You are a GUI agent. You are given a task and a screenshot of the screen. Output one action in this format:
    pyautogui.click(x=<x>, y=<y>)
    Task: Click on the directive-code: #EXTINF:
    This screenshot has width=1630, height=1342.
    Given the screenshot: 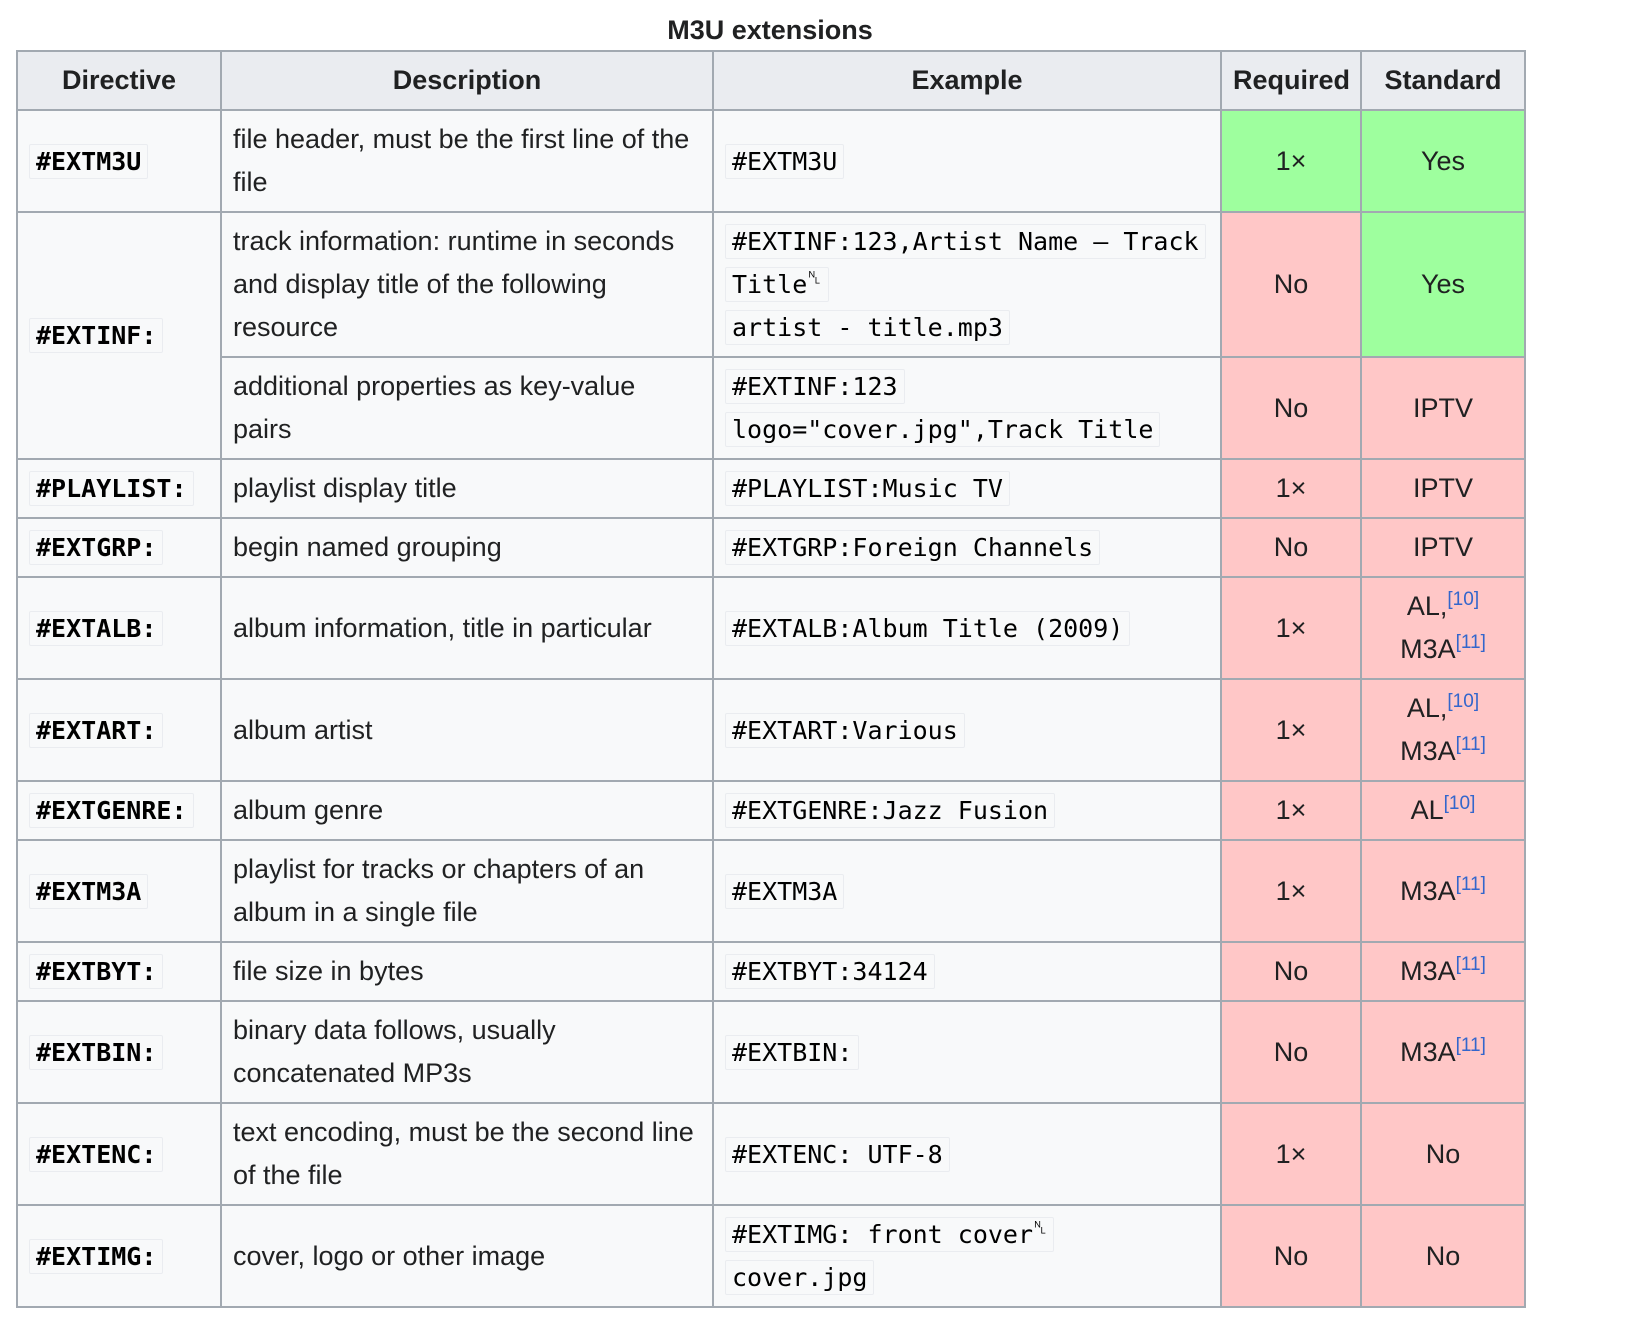 What is the action you would take?
    pyautogui.click(x=96, y=335)
    